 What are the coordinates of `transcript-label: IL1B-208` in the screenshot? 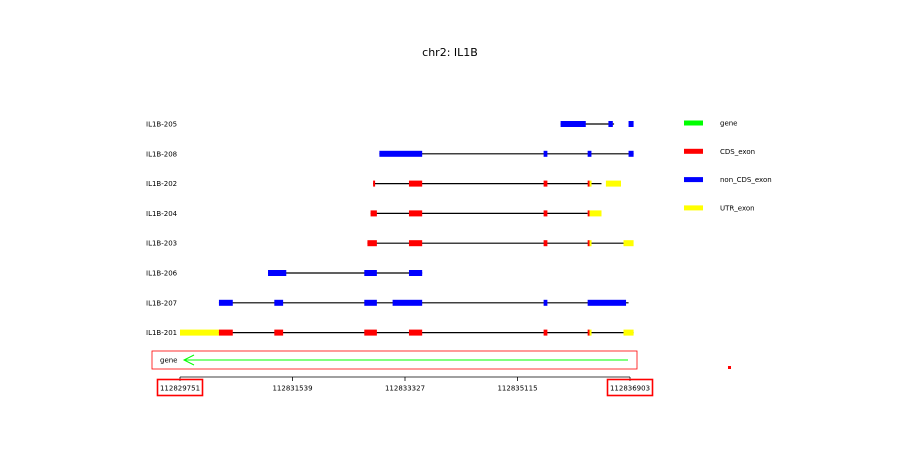 It's located at (161, 154).